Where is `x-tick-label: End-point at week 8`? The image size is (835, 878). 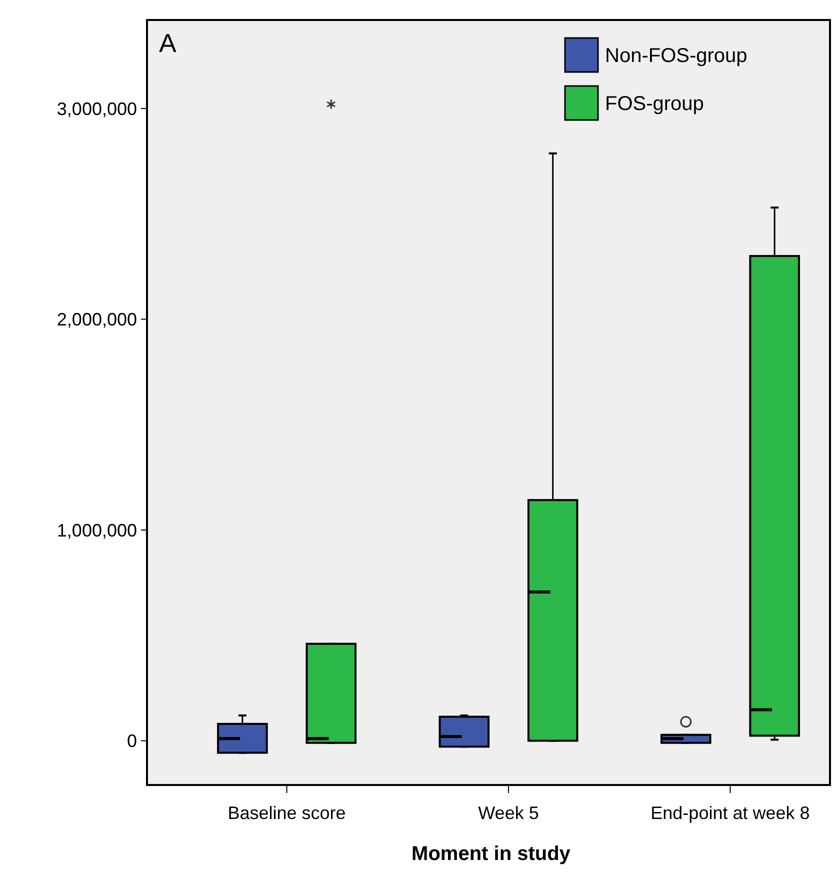
x-tick-label: End-point at week 8 is located at coordinates (730, 813).